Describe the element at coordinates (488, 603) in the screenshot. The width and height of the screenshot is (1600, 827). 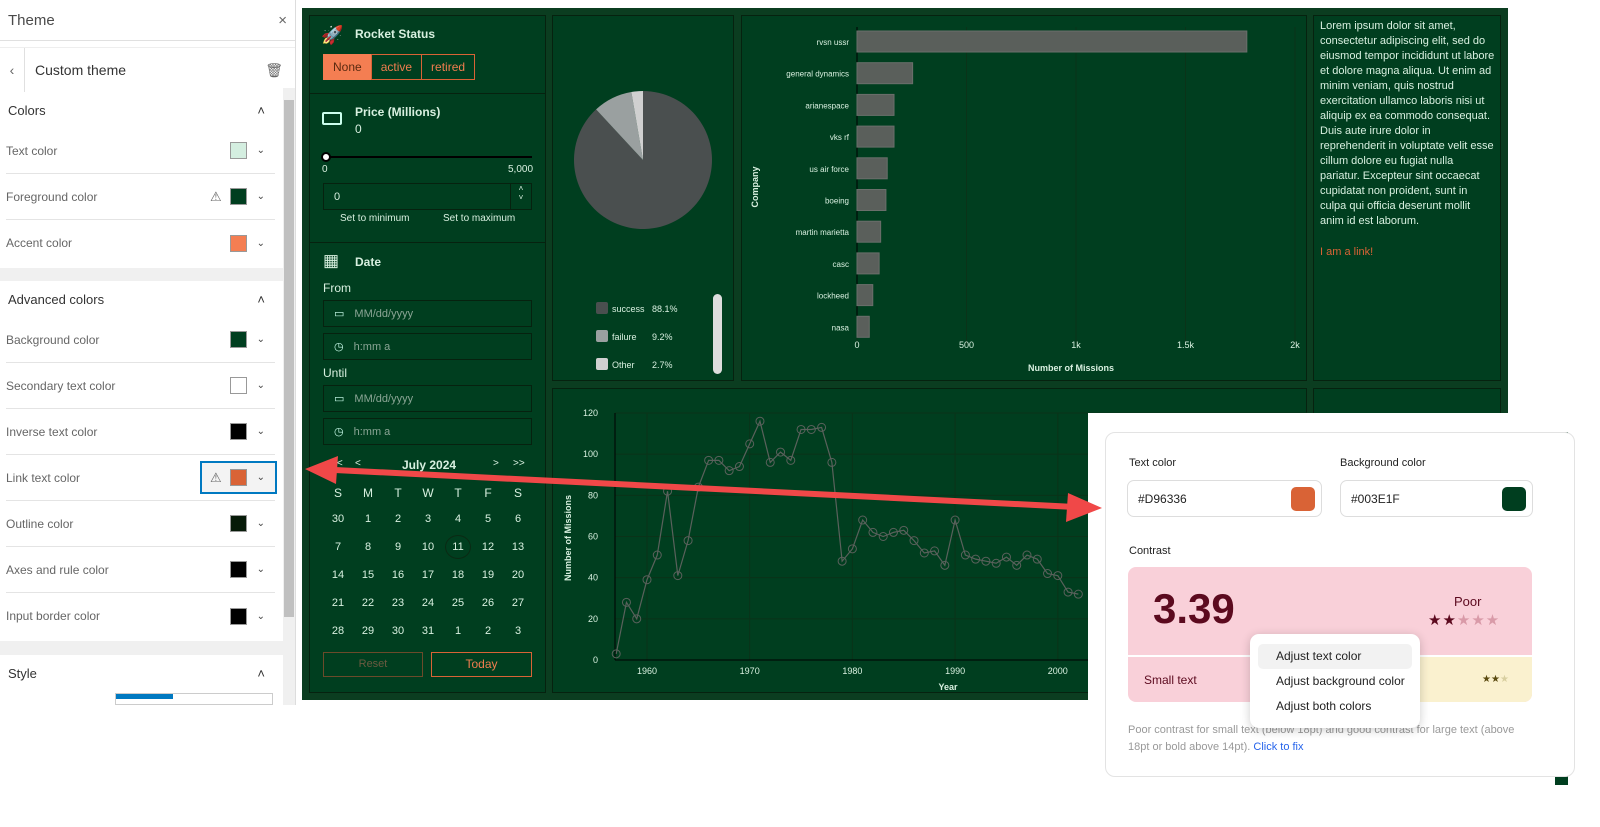
I see `calendar-day: 26` at that location.